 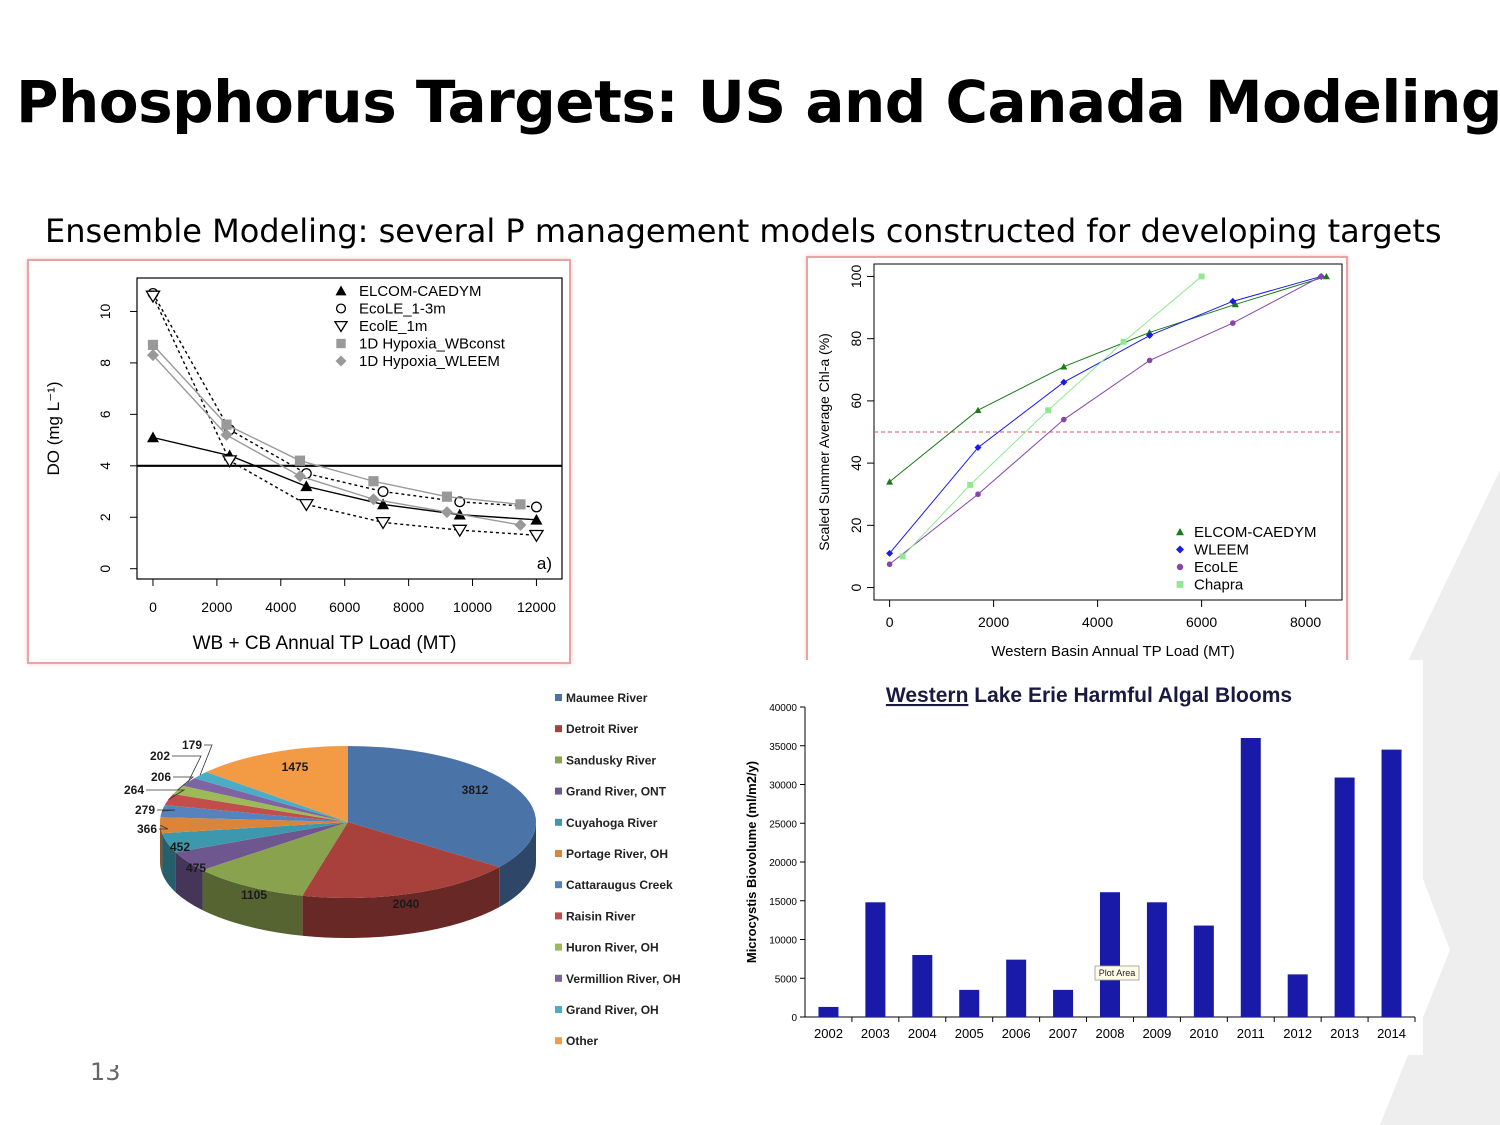 I want to click on pie-value: 264, so click(x=134, y=790).